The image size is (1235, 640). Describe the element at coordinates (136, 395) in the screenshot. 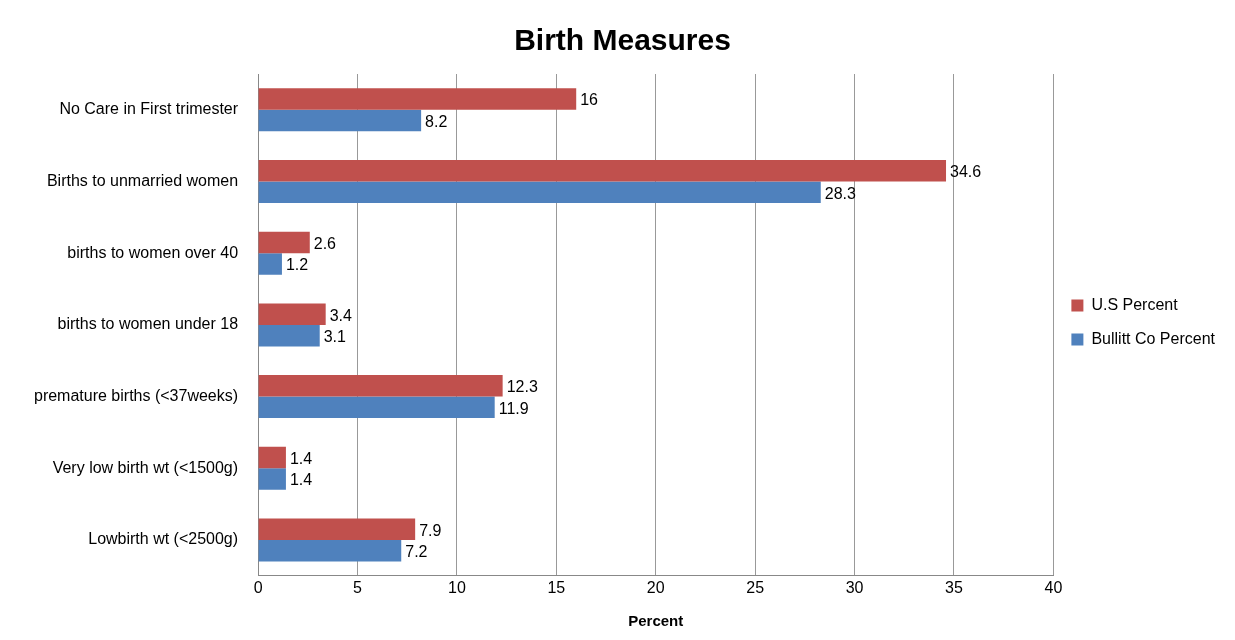

I see `y-tick-label: premature births (<37weeks)` at that location.